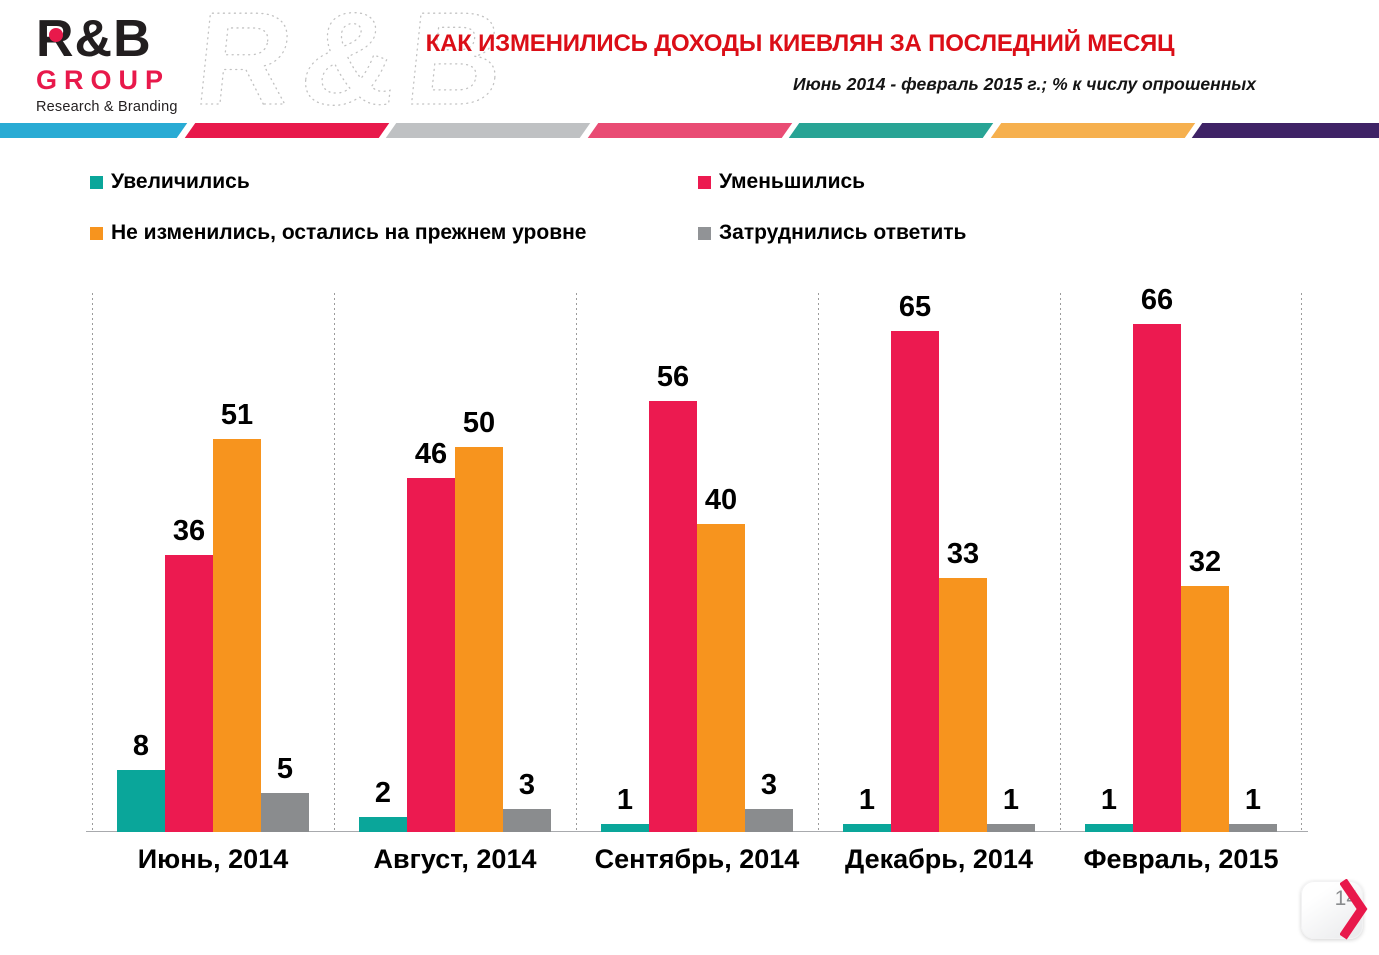 This screenshot has width=1379, height=955. What do you see at coordinates (939, 859) in the screenshot?
I see `x-axis-label-4: Декабрь, 2014` at bounding box center [939, 859].